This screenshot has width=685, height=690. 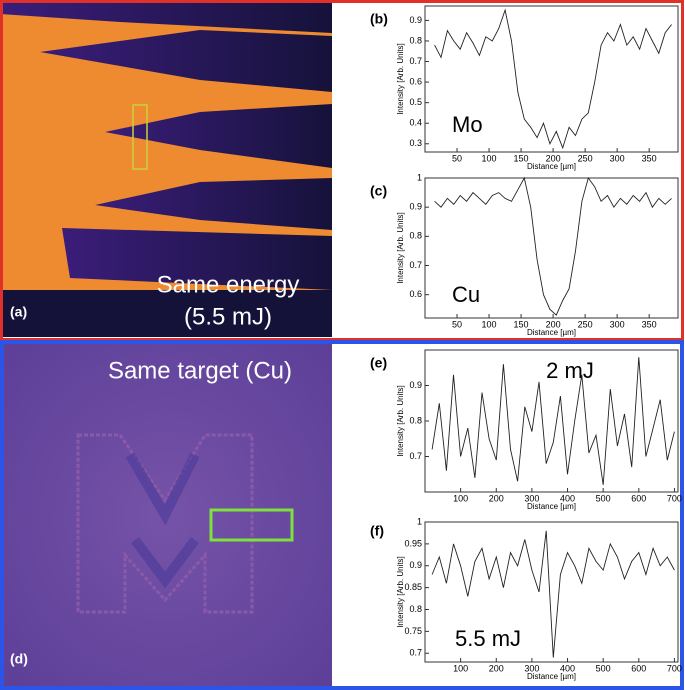 What do you see at coordinates (378, 191) in the screenshot?
I see `panel-label: (c)` at bounding box center [378, 191].